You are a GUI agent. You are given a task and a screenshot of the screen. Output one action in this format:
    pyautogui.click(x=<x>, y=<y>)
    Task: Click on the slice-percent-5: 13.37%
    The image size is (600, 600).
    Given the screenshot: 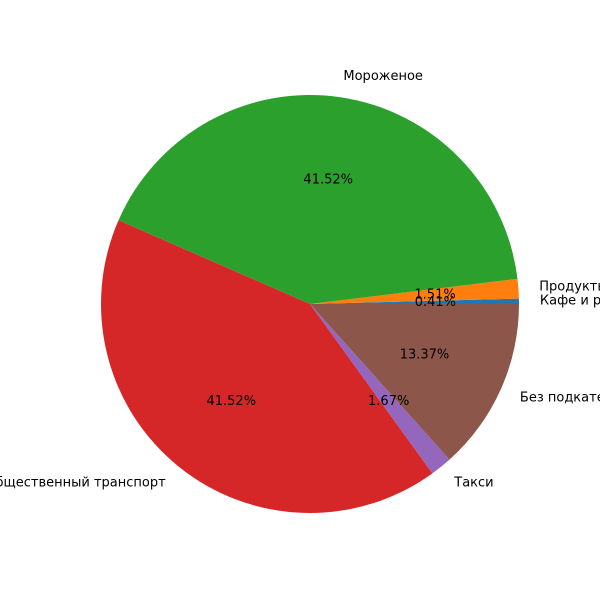 What is the action you would take?
    pyautogui.click(x=425, y=355)
    